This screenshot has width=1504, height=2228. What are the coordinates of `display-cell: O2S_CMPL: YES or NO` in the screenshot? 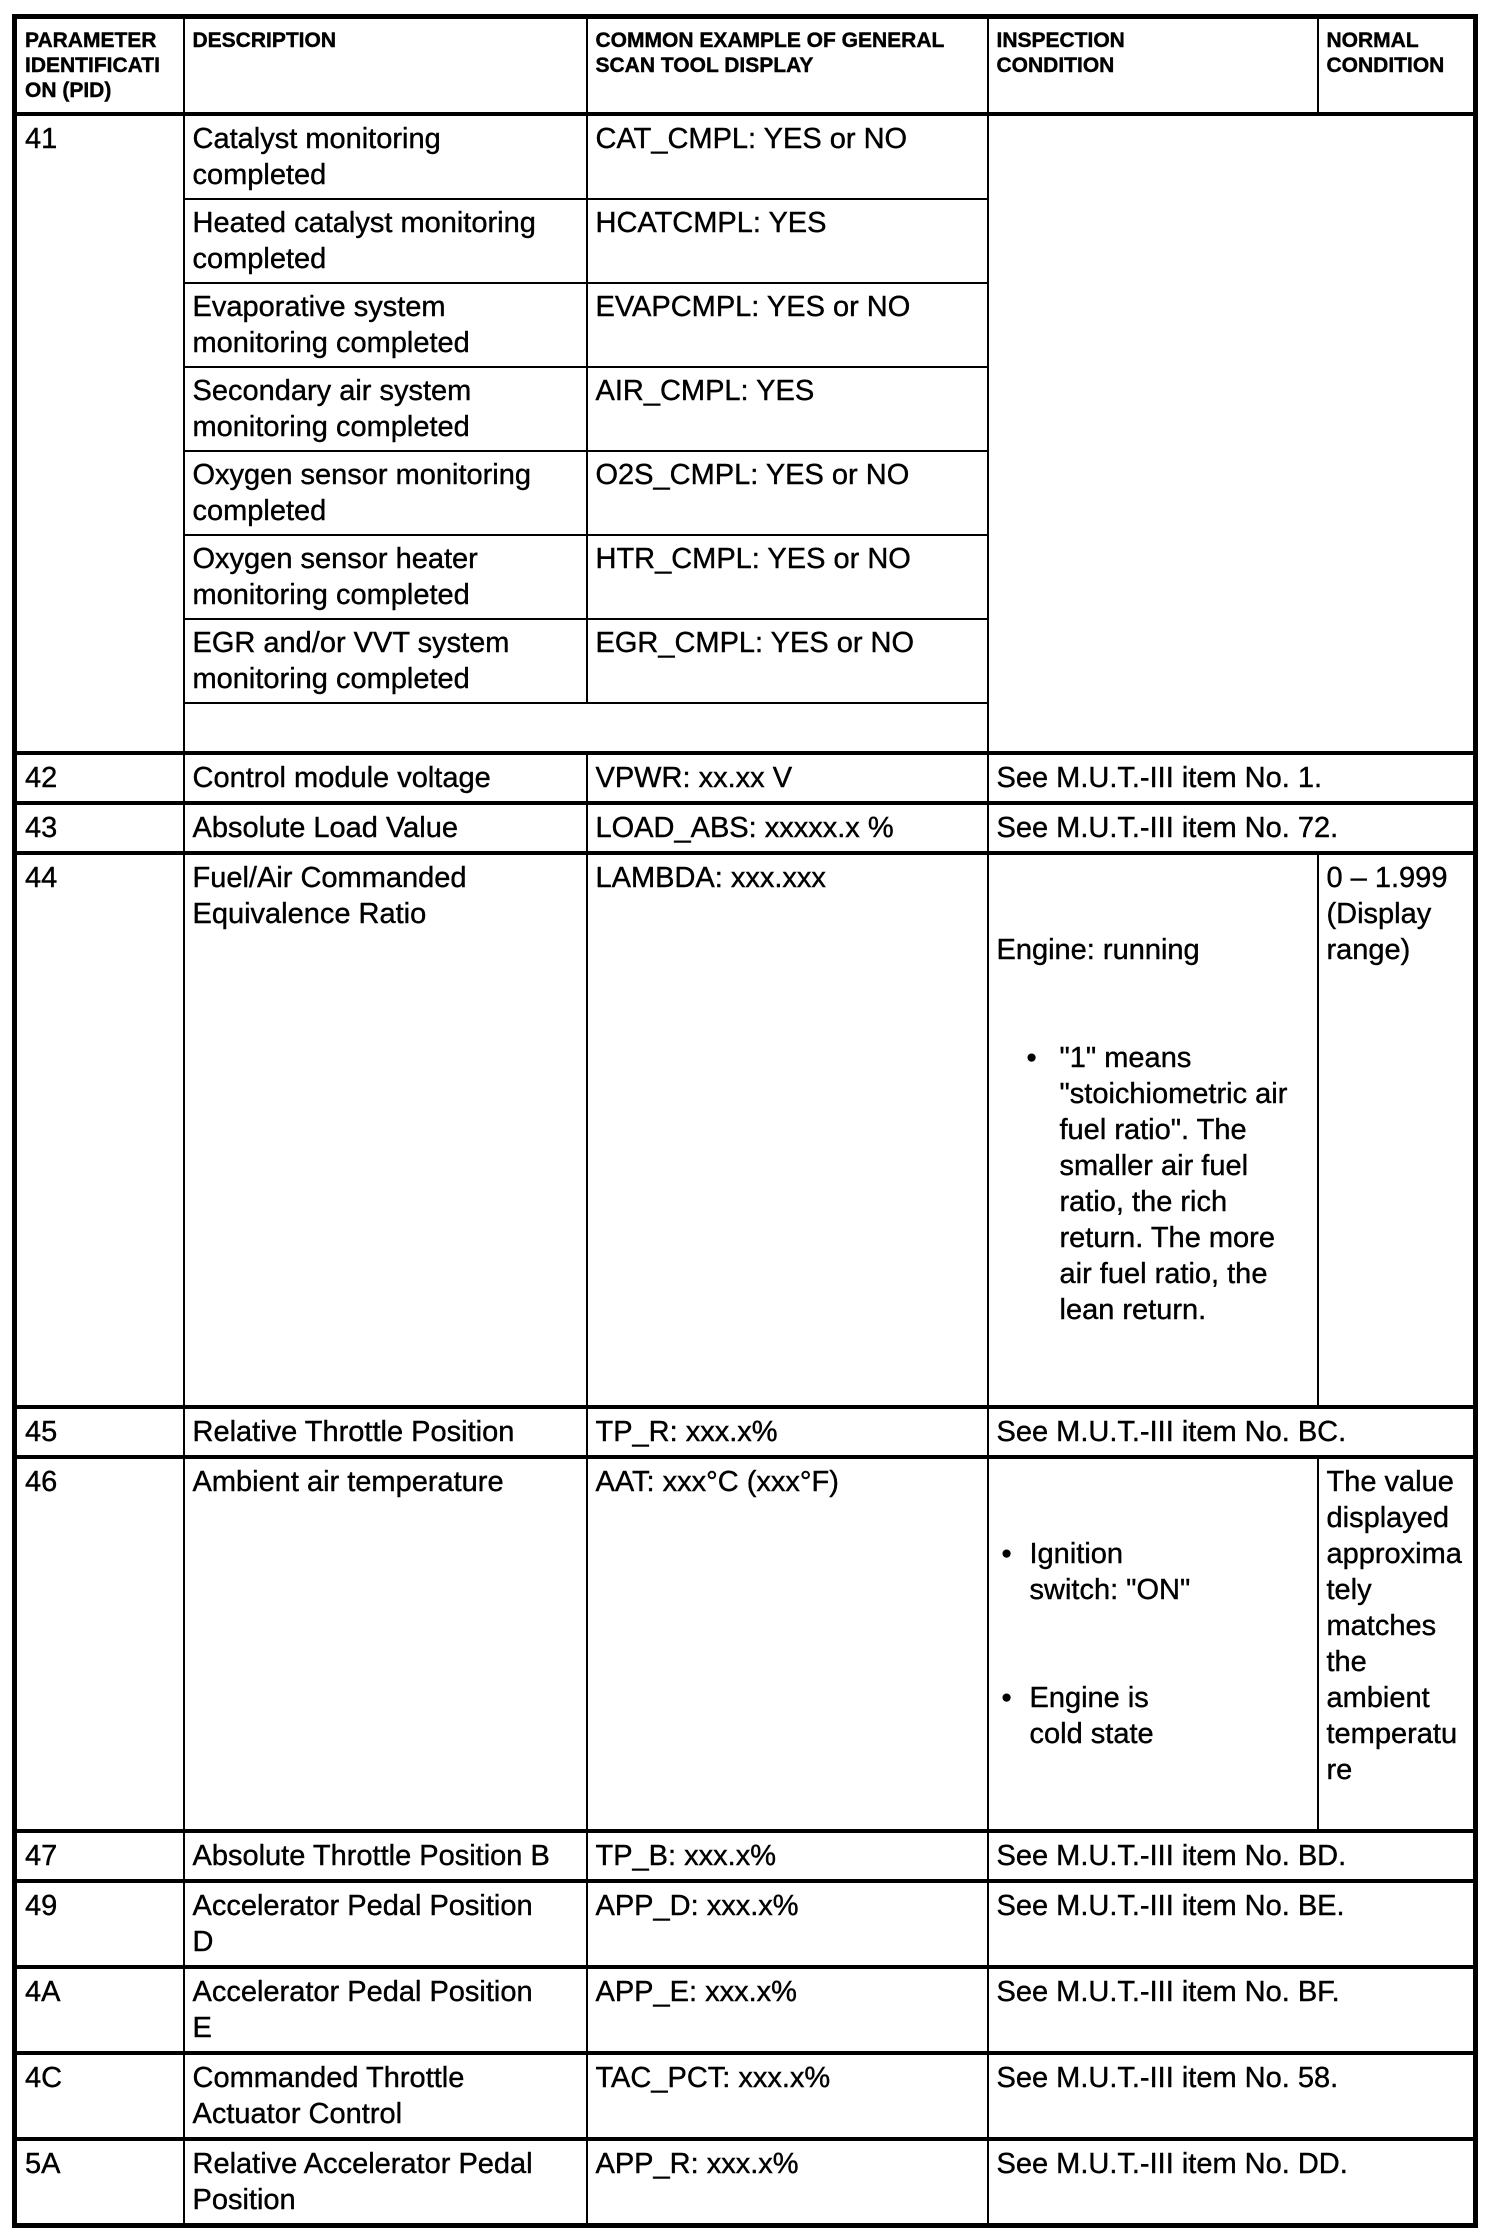 It's located at (787, 493).